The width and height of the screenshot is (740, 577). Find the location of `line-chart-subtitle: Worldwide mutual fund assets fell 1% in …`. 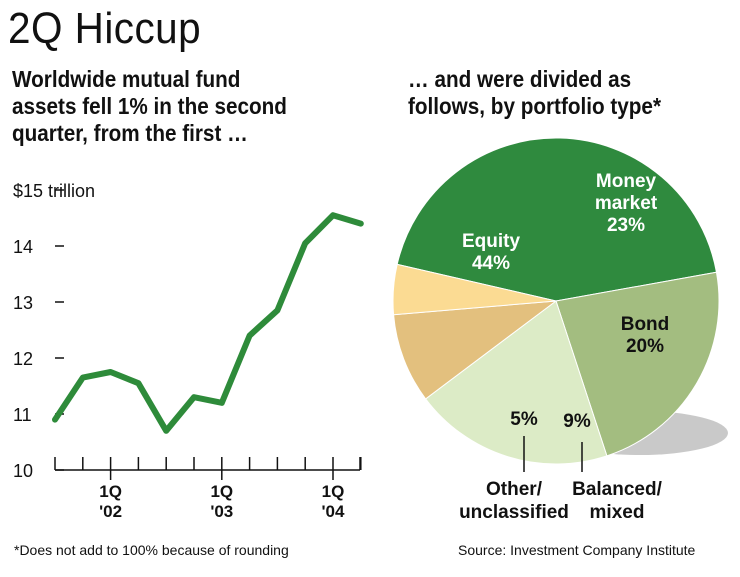

line-chart-subtitle: Worldwide mutual fund assets fell 1% in … is located at coordinates (160, 106).